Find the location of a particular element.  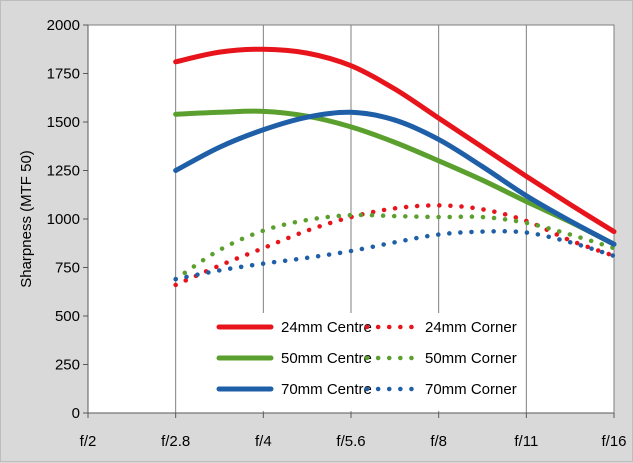

legend-item-50mm-centre: 50mm Centre is located at coordinates (294, 358).